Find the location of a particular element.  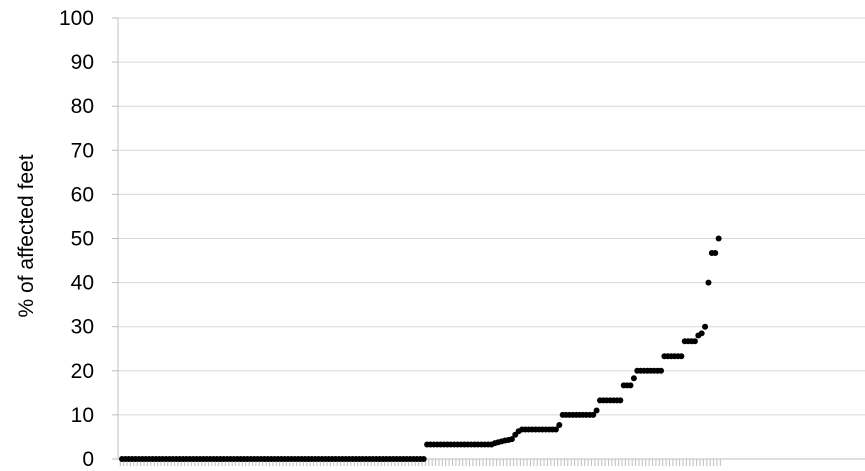

y-tick-label: 90 is located at coordinates (82, 62).